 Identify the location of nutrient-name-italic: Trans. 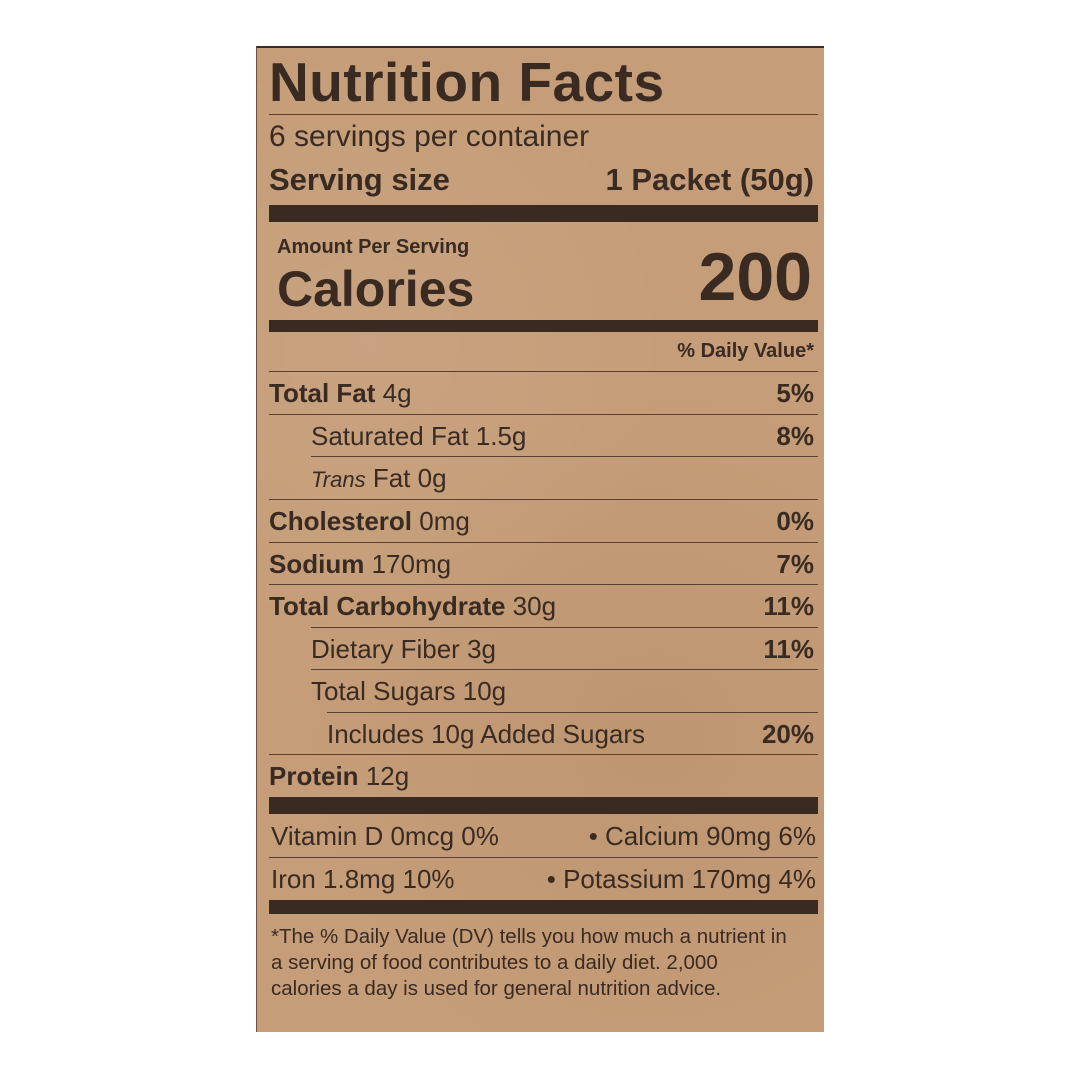
(338, 479).